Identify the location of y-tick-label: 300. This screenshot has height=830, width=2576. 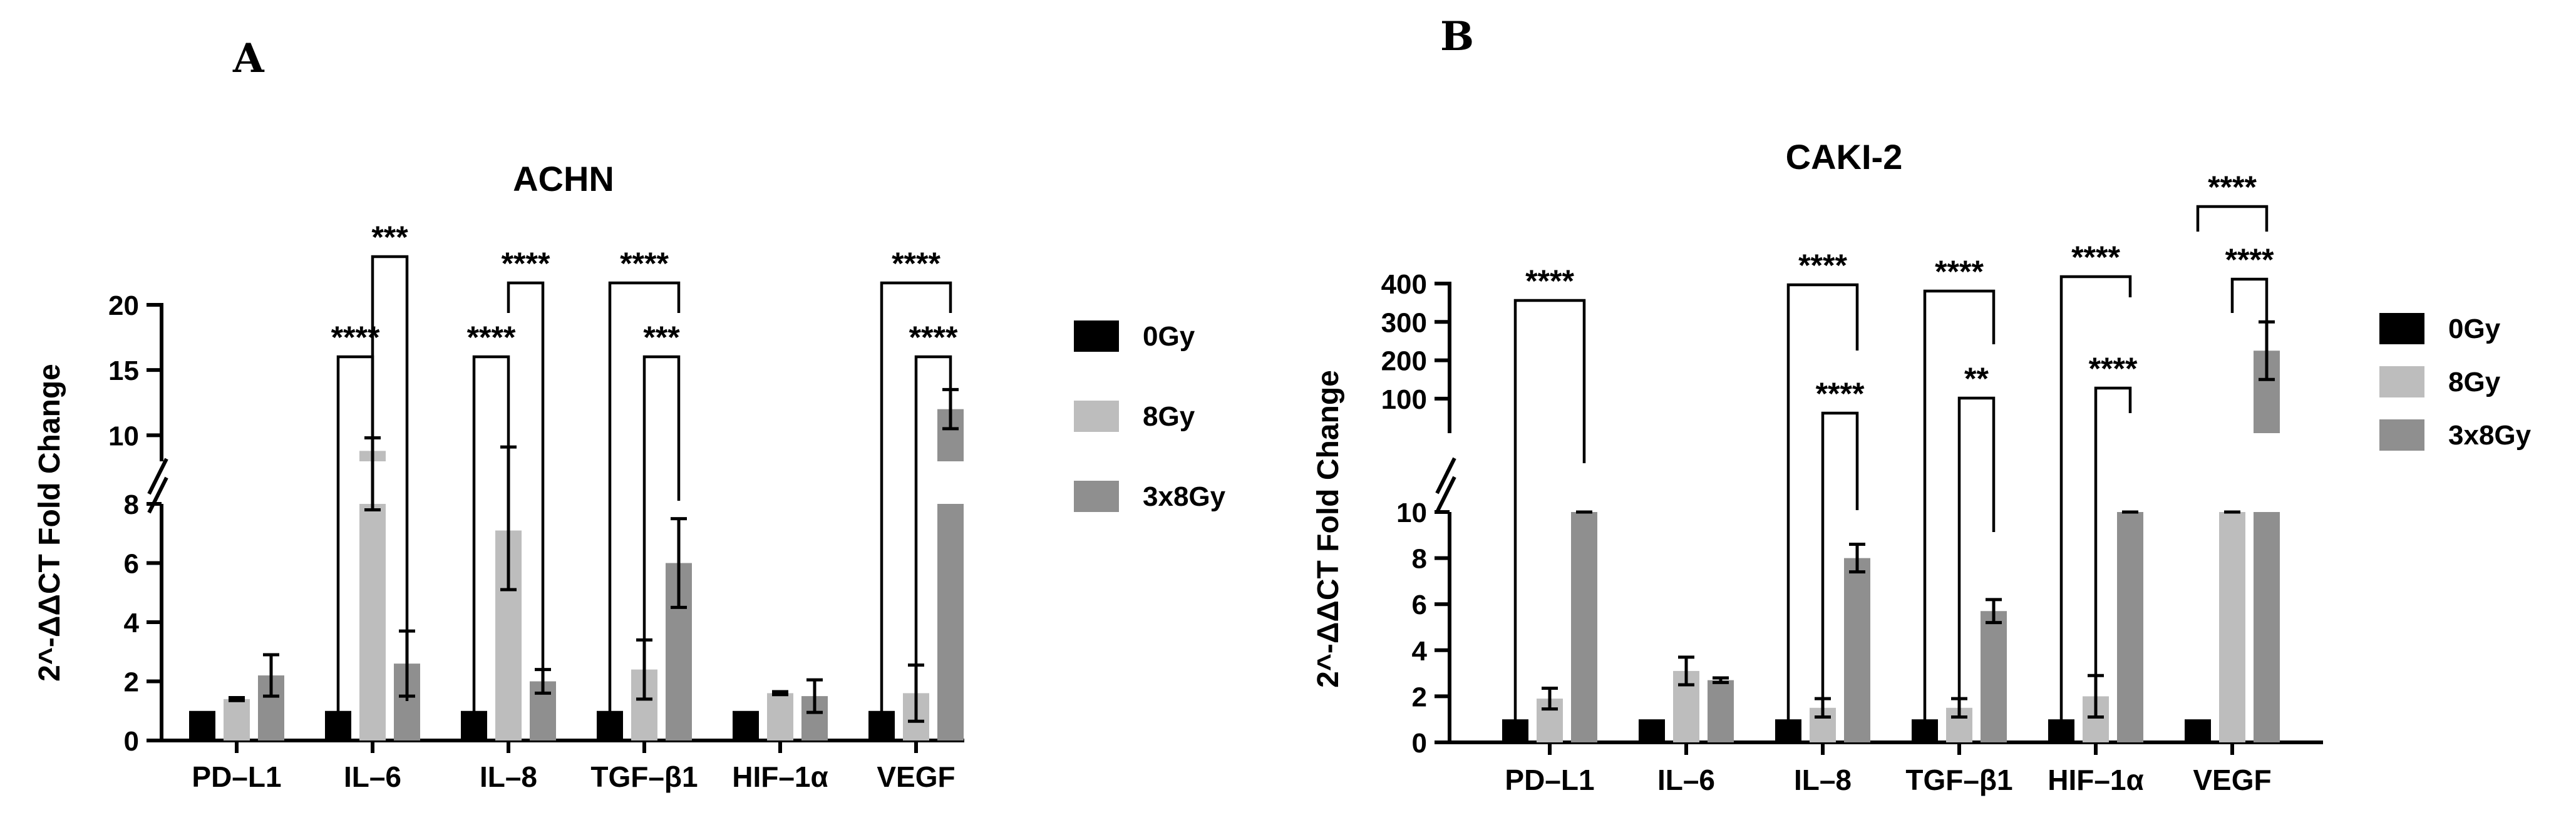
(1404, 322).